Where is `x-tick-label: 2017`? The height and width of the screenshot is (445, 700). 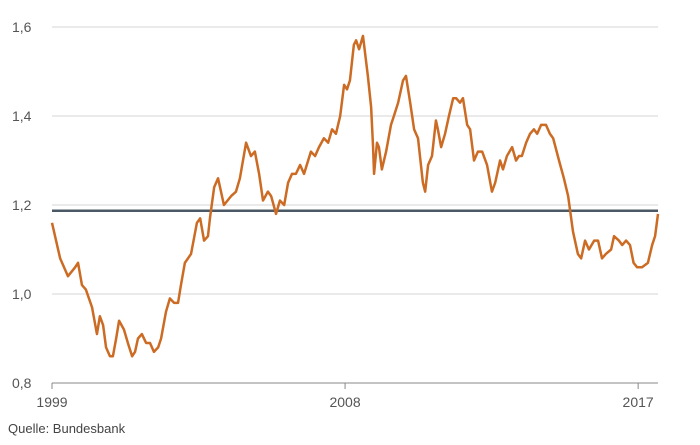 x-tick-label: 2017 is located at coordinates (638, 402).